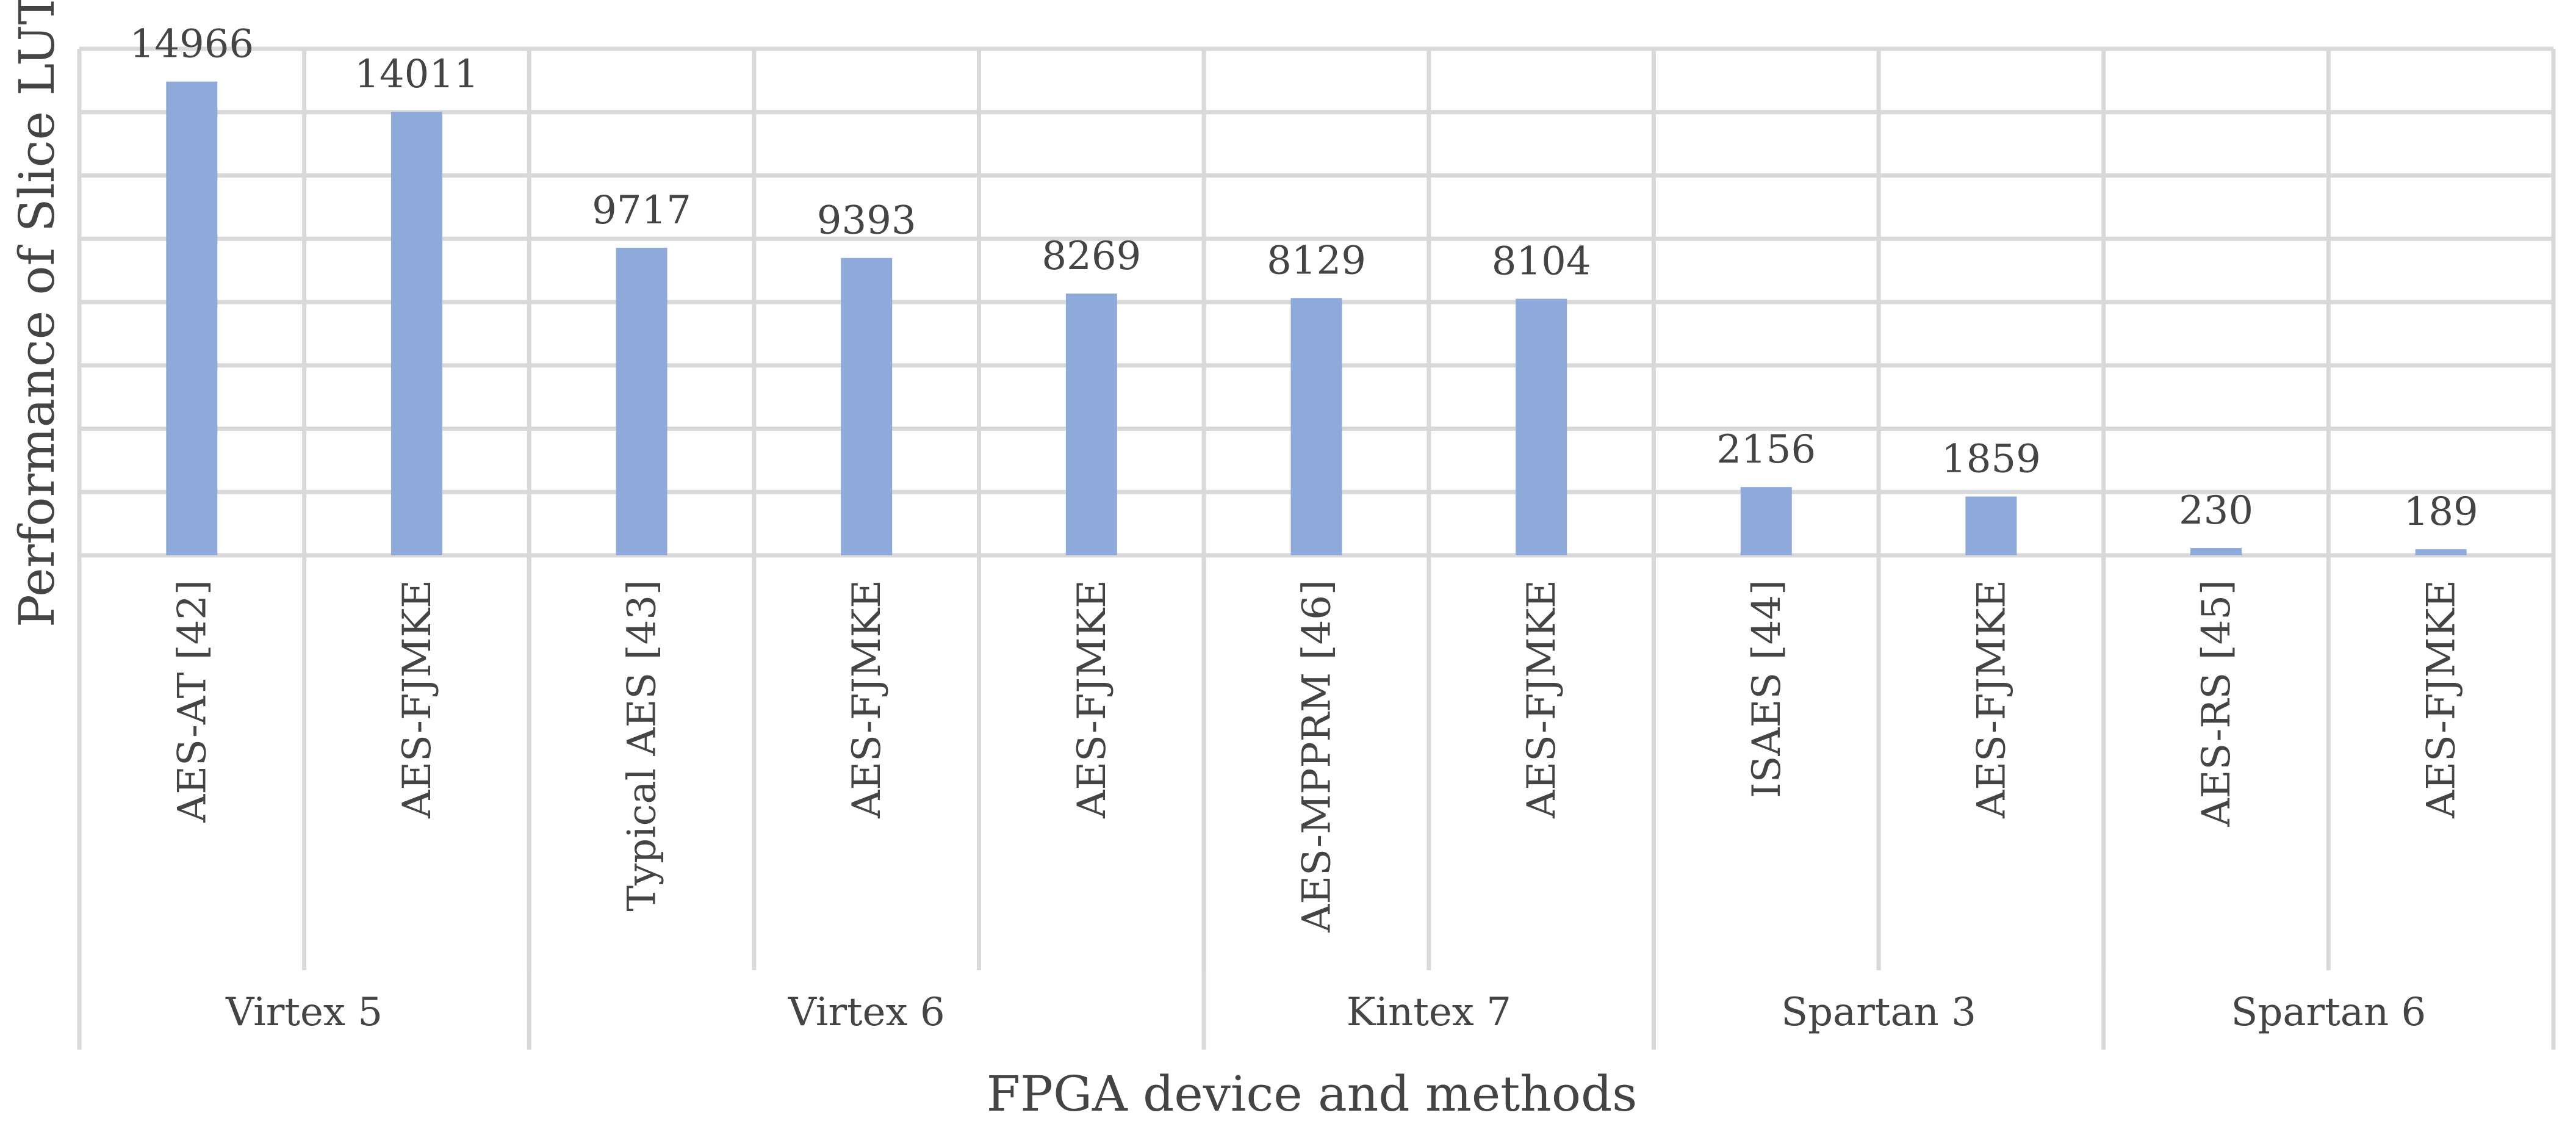  Describe the element at coordinates (2216, 511) in the screenshot. I see `data-label: 230` at that location.